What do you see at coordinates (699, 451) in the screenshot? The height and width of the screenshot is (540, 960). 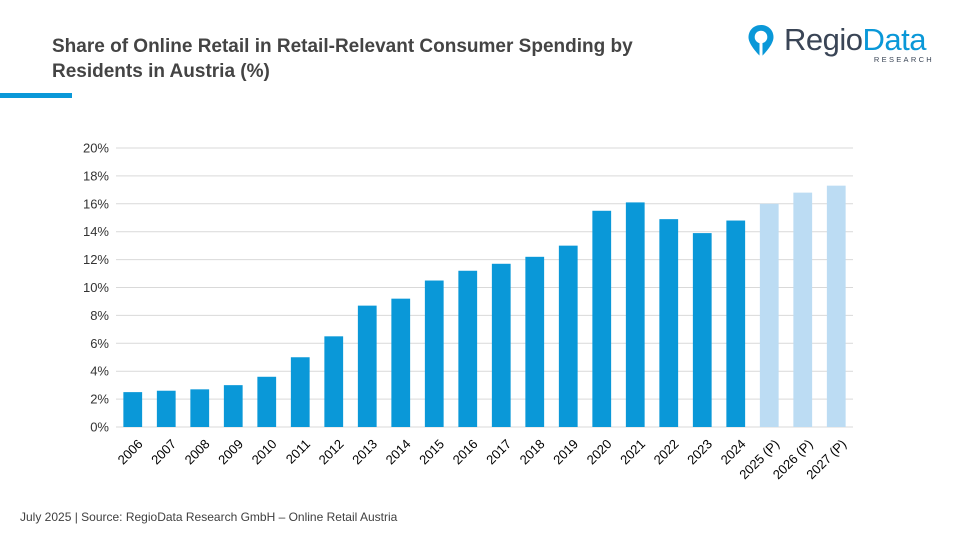 I see `x-tick-label: 2023` at bounding box center [699, 451].